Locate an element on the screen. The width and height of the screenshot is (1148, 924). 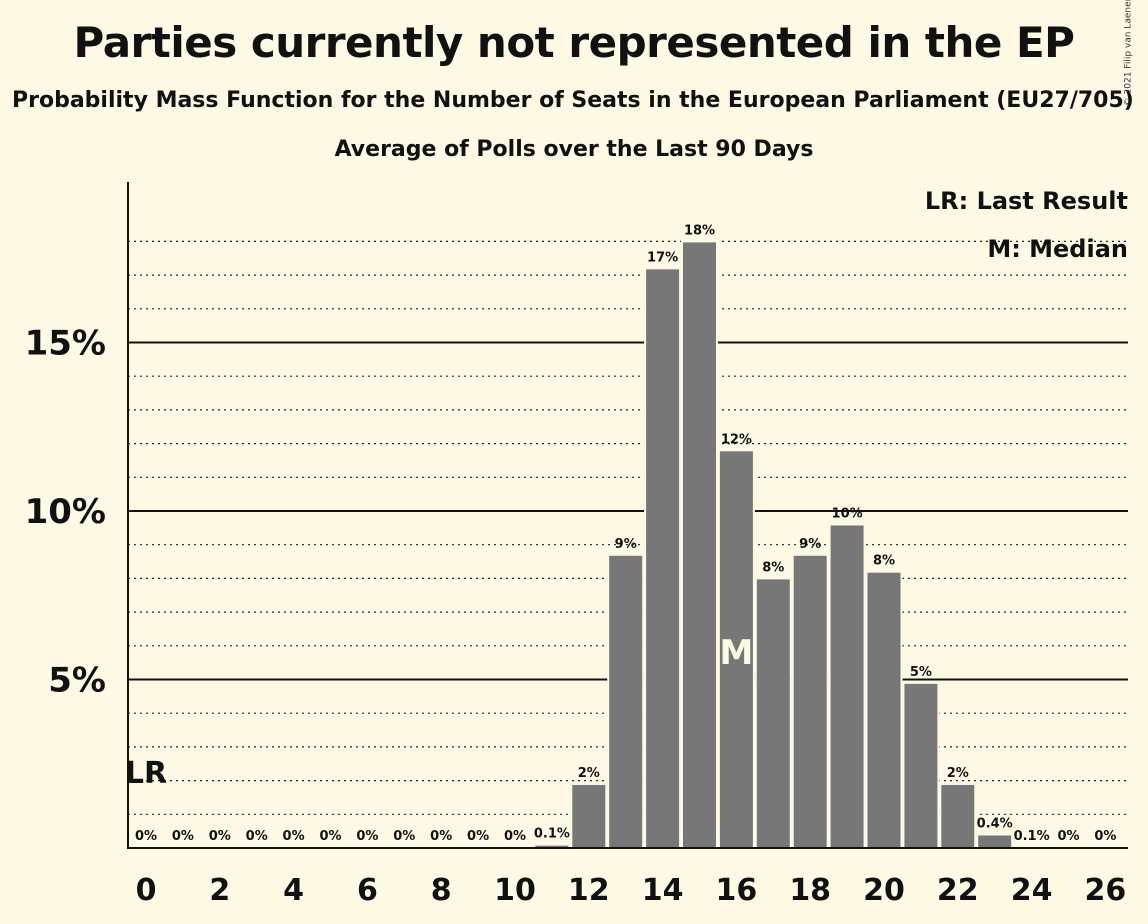
median-marker: M is located at coordinates (736, 653).